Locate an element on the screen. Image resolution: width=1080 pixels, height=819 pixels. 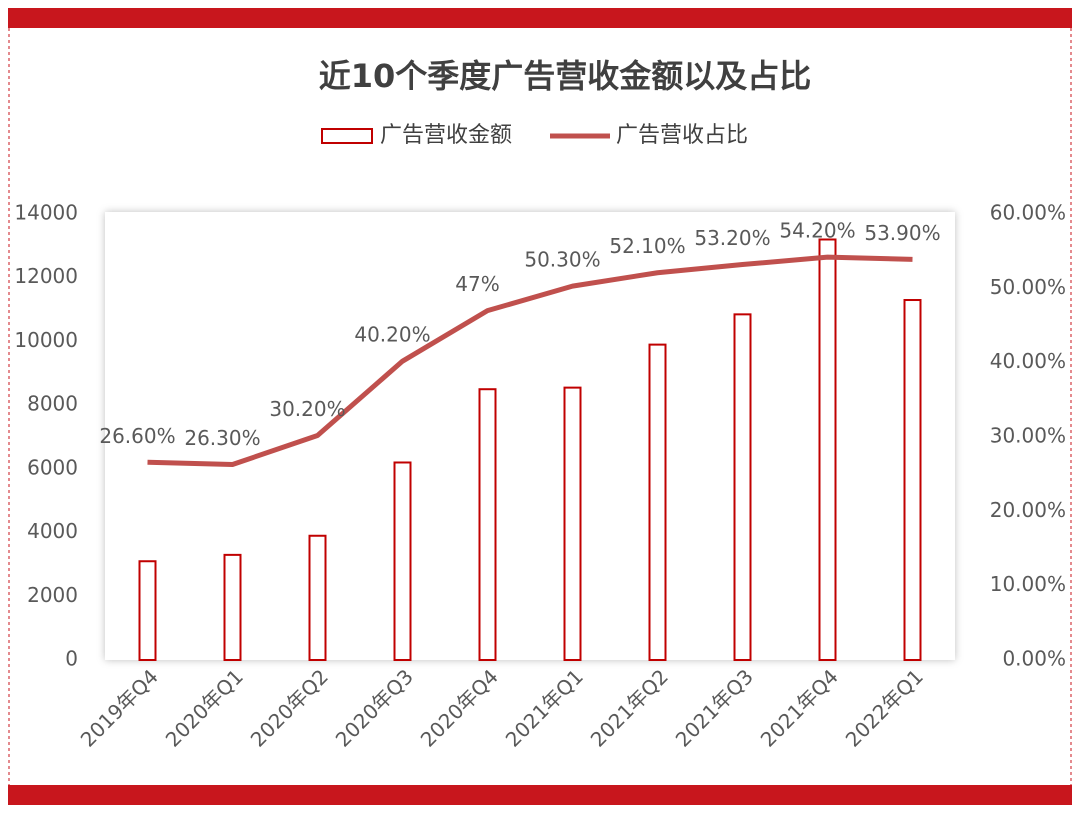
y2-tick-label: 50.00% is located at coordinates (1028, 287).